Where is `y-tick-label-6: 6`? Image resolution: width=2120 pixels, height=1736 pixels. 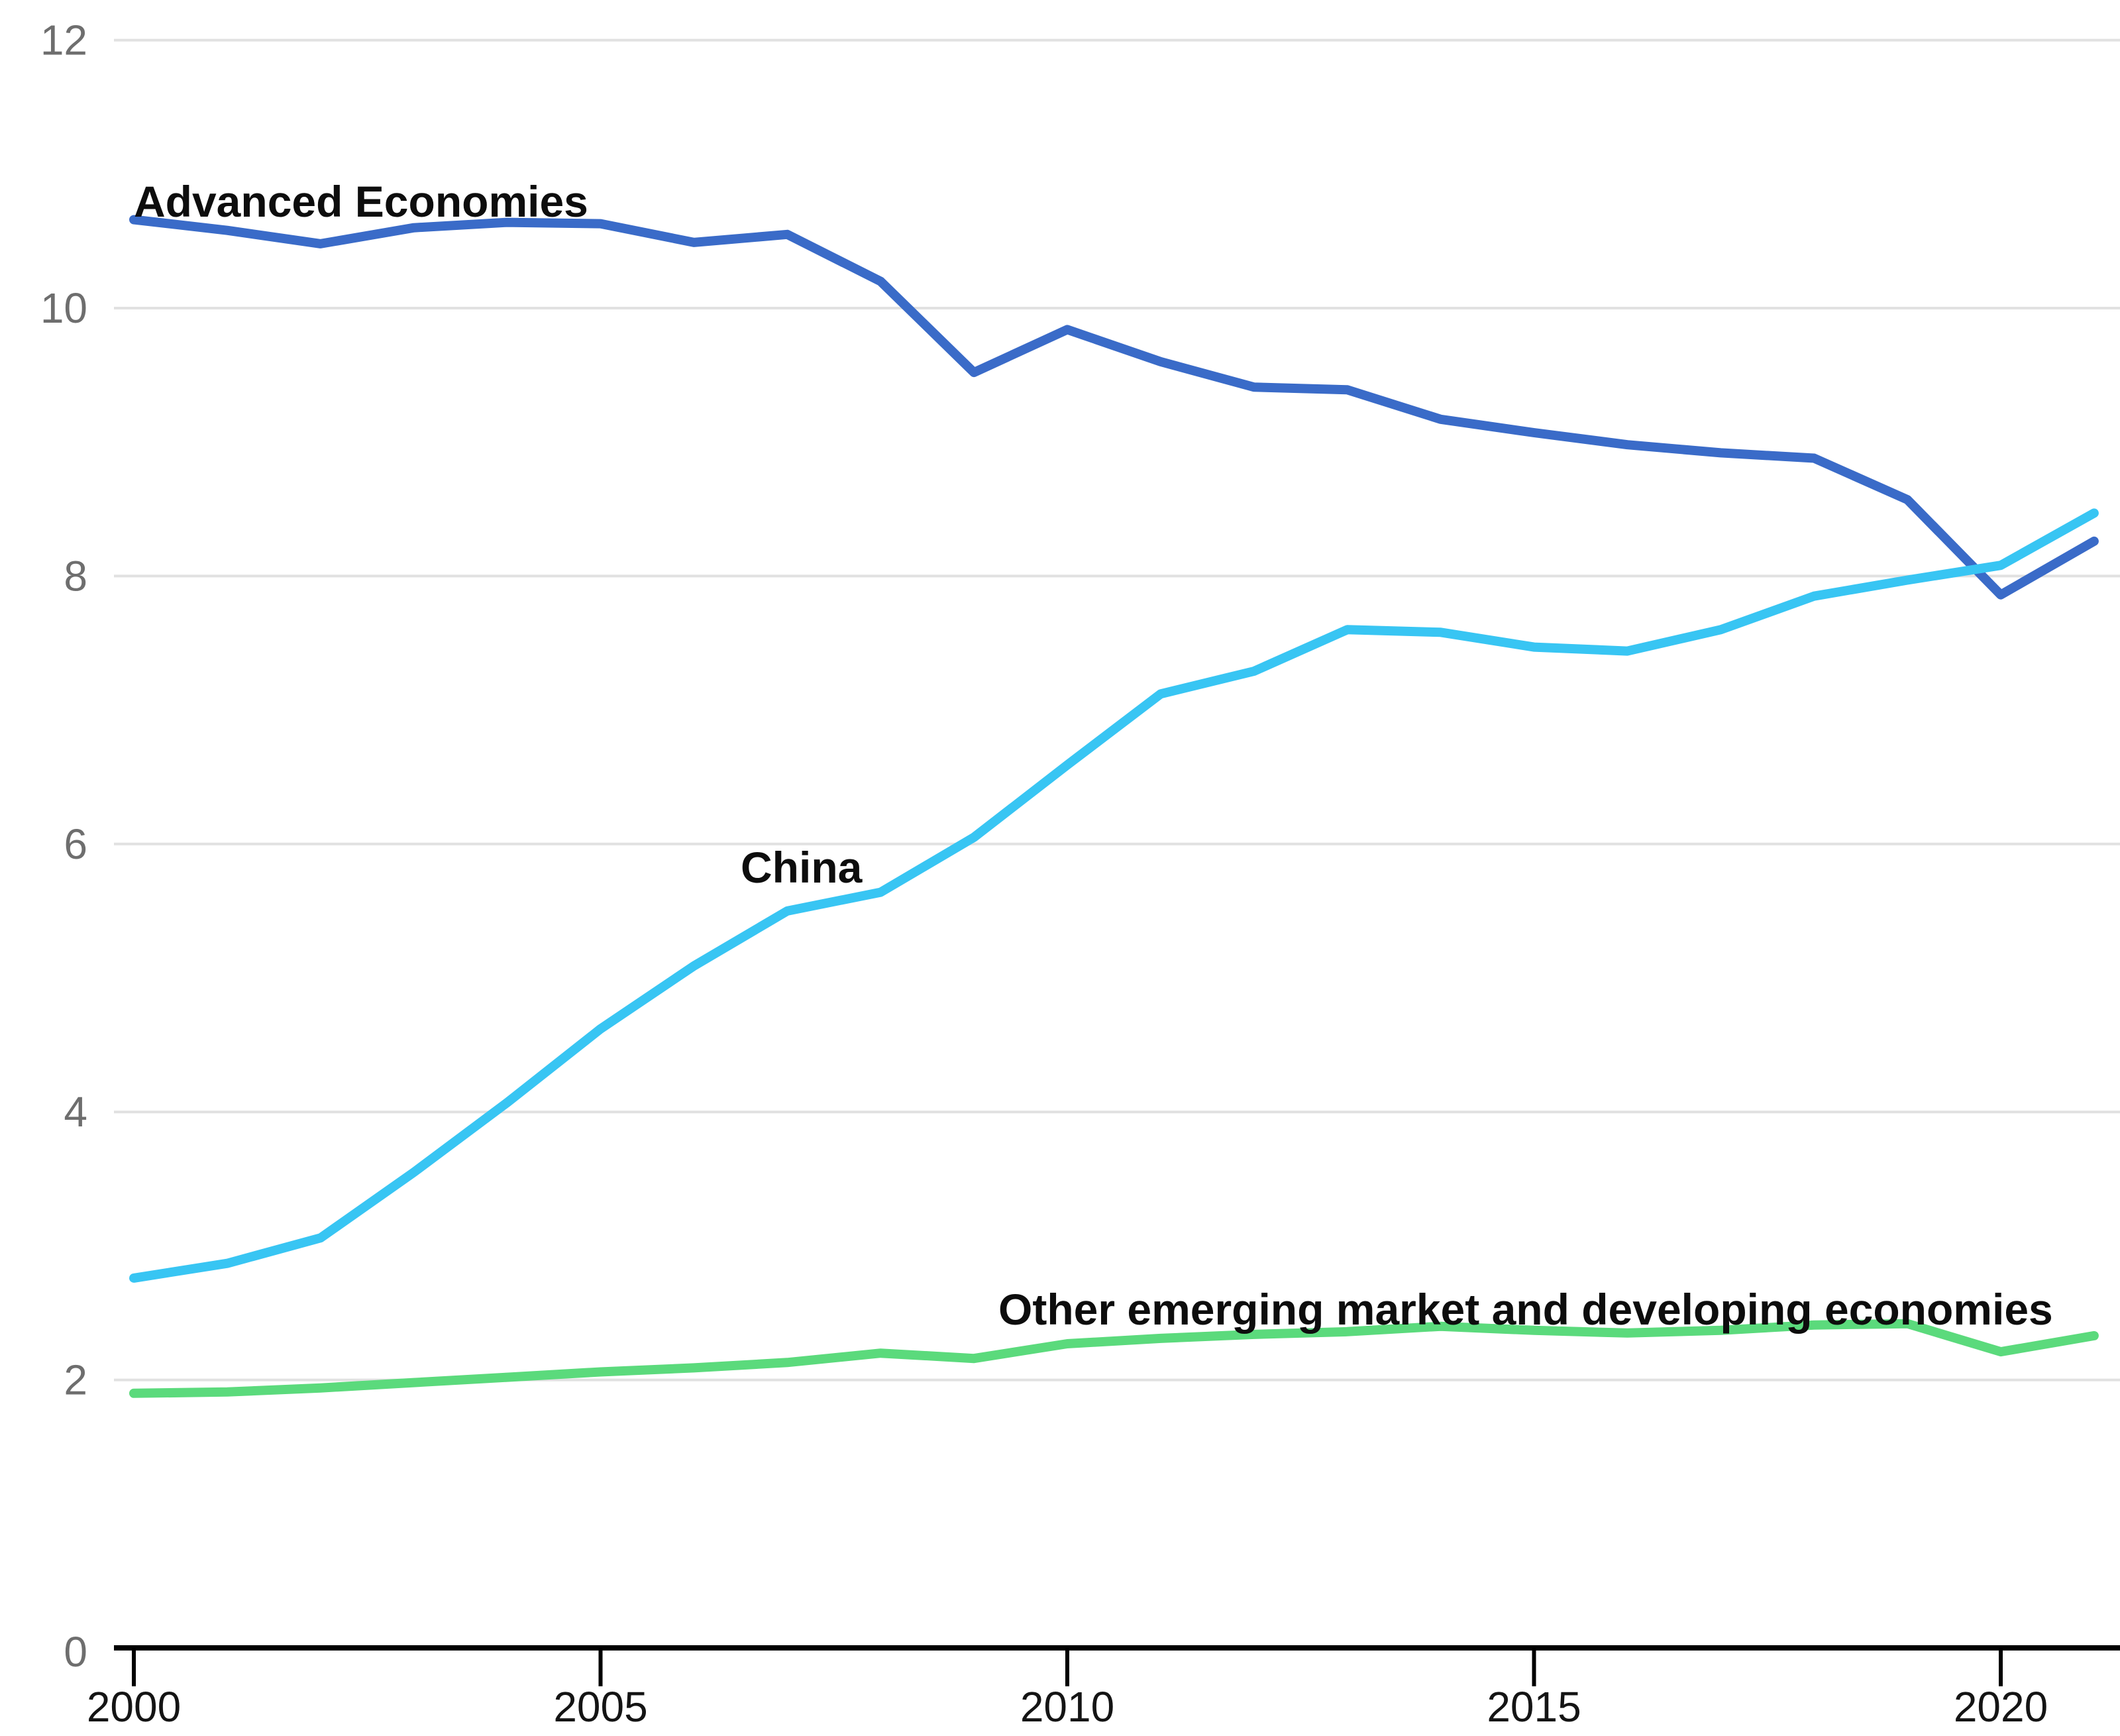 y-tick-label-6: 6 is located at coordinates (75, 844).